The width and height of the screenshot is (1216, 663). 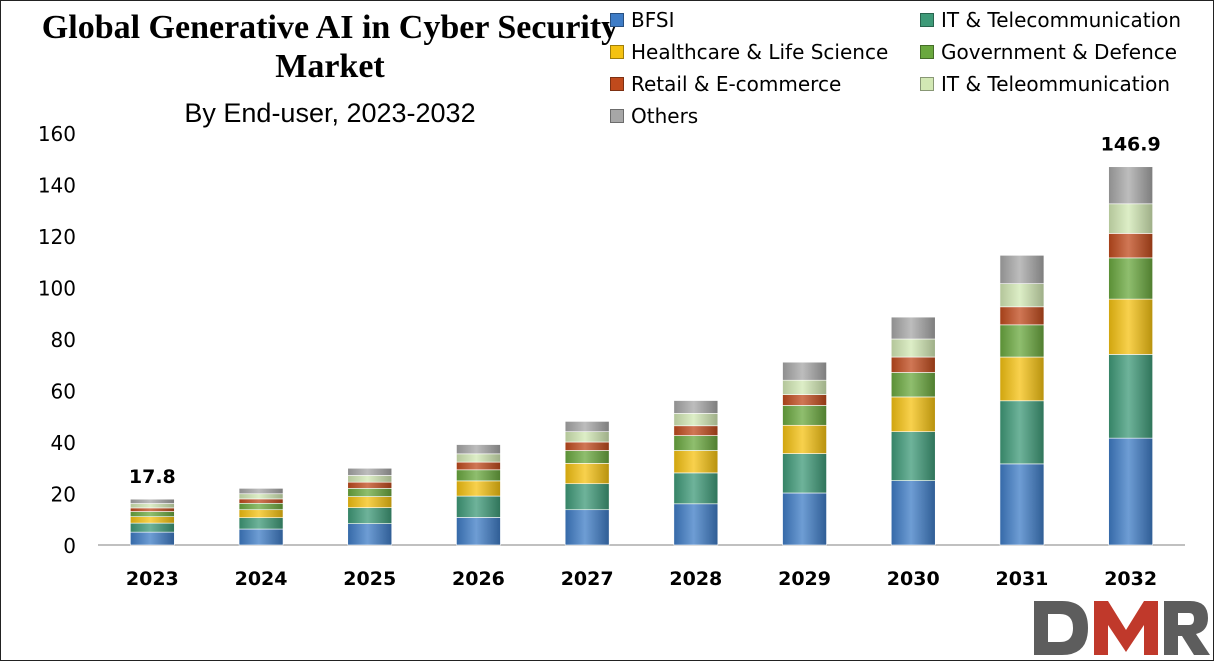 I want to click on legend-swatch-retail, so click(x=617, y=84).